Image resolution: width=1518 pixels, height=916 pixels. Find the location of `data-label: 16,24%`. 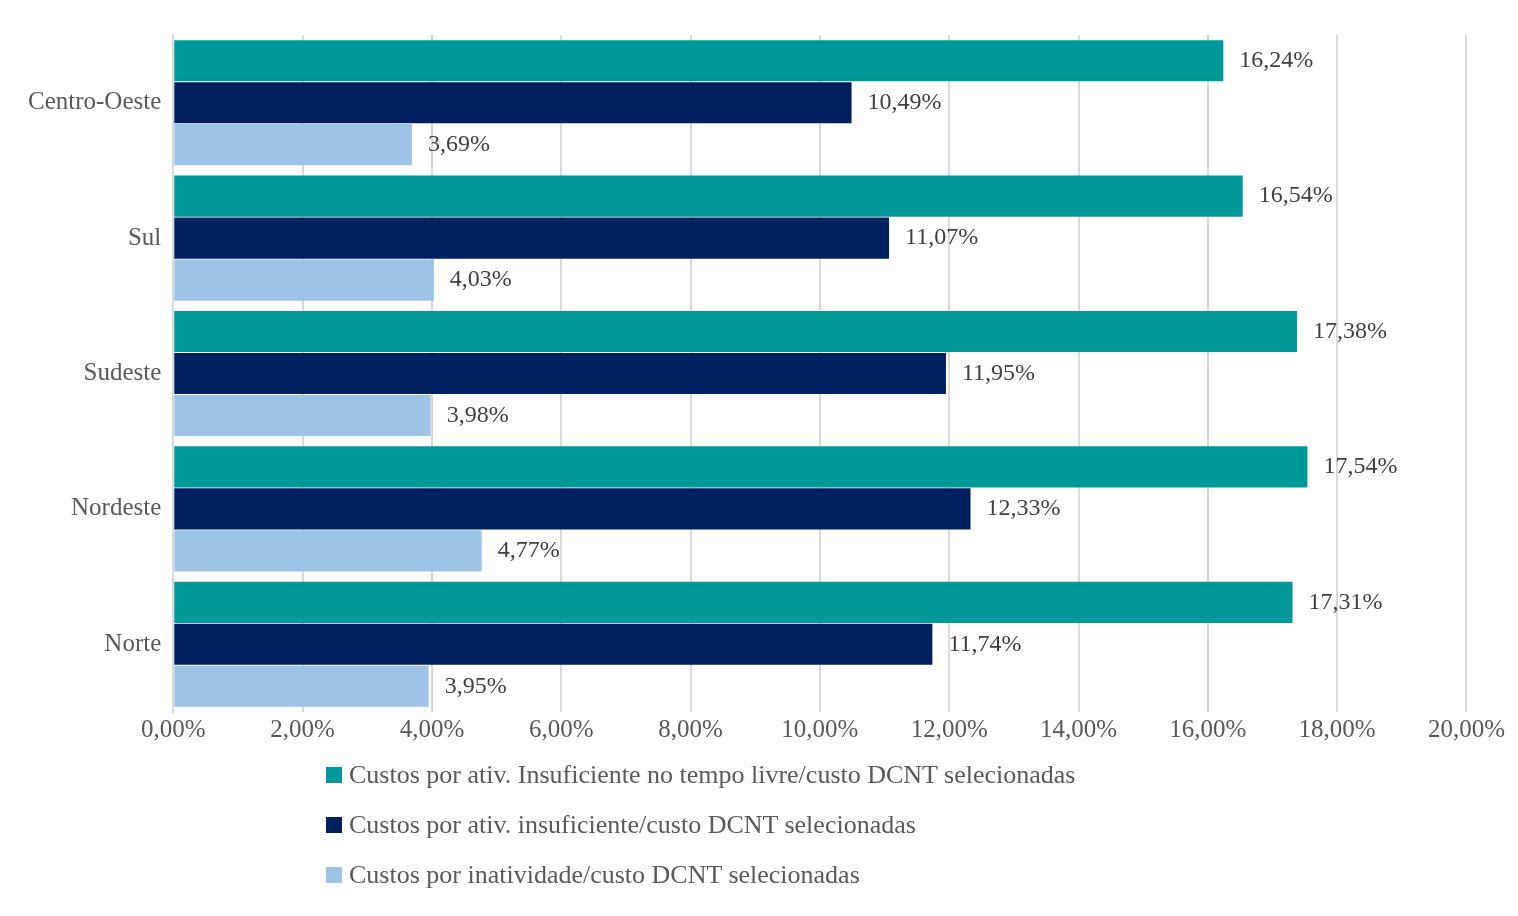

data-label: 16,24% is located at coordinates (1276, 59).